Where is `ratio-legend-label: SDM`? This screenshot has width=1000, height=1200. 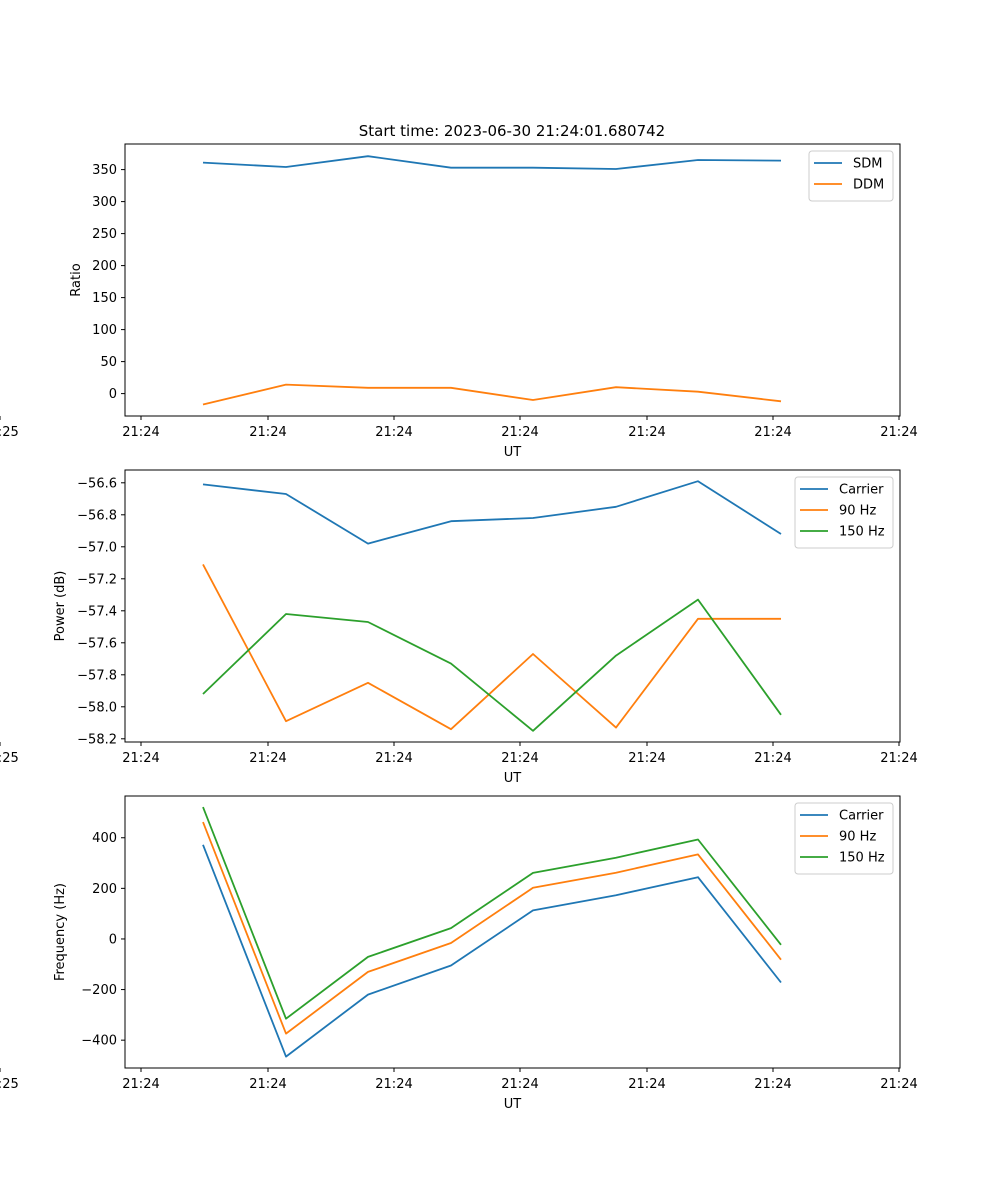 ratio-legend-label: SDM is located at coordinates (867, 164).